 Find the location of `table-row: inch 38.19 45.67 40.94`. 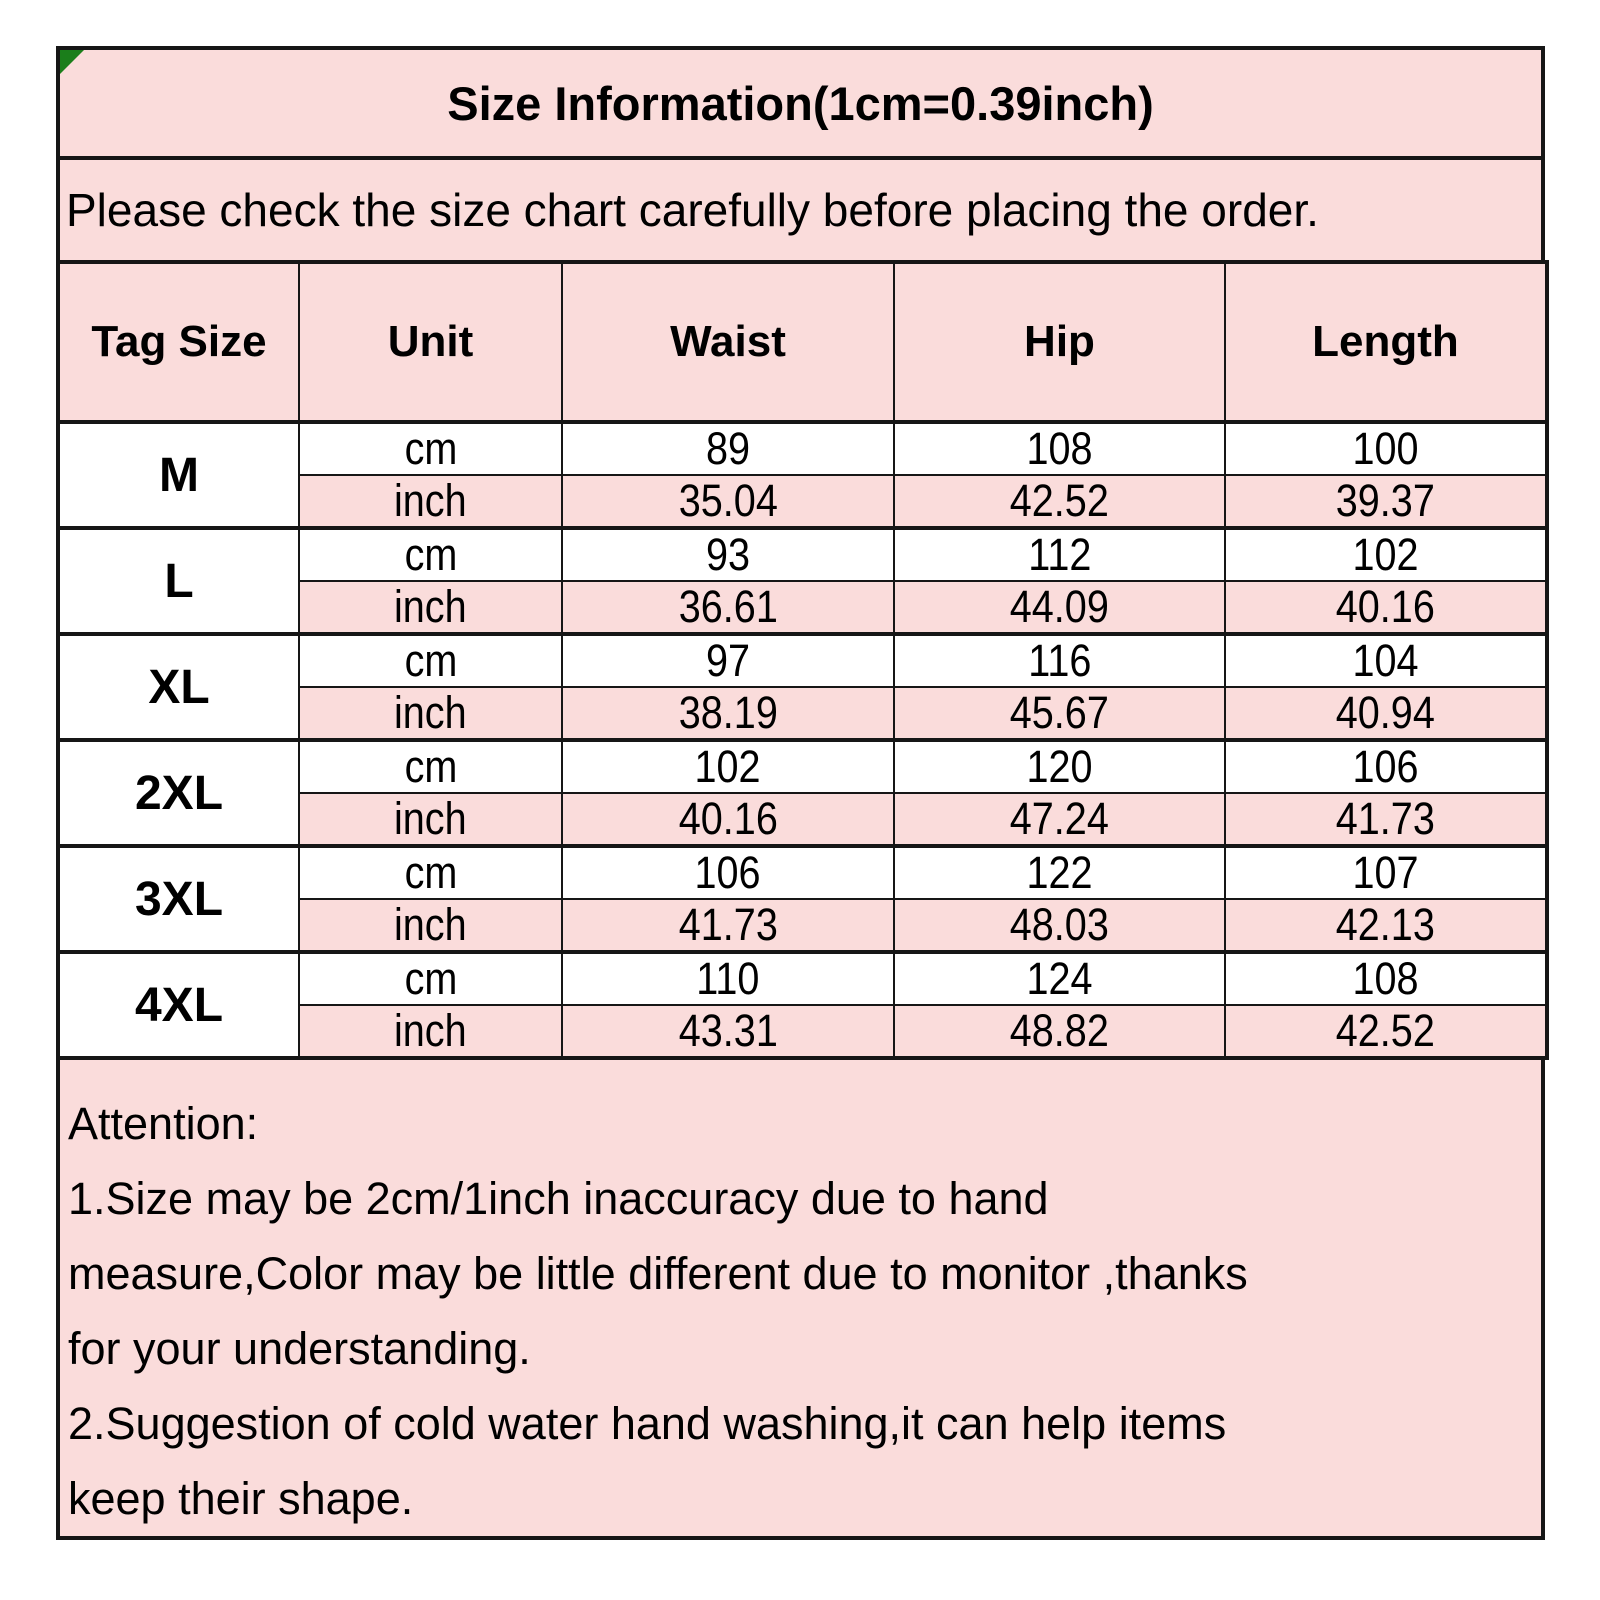

table-row: inch 38.19 45.67 40.94 is located at coordinates (803, 713).